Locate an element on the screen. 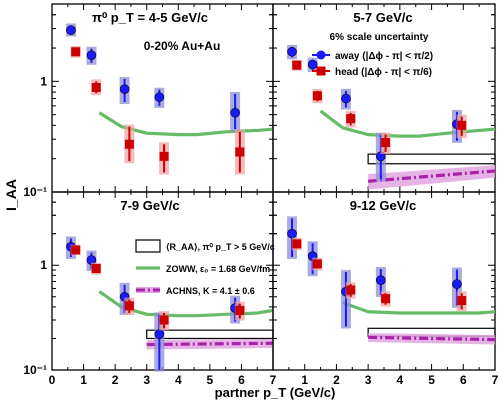 This screenshot has width=500, height=403. legend-label: ⟨R_AA⟩, π⁰ p_T > 5 GeV/c is located at coordinates (220, 247).